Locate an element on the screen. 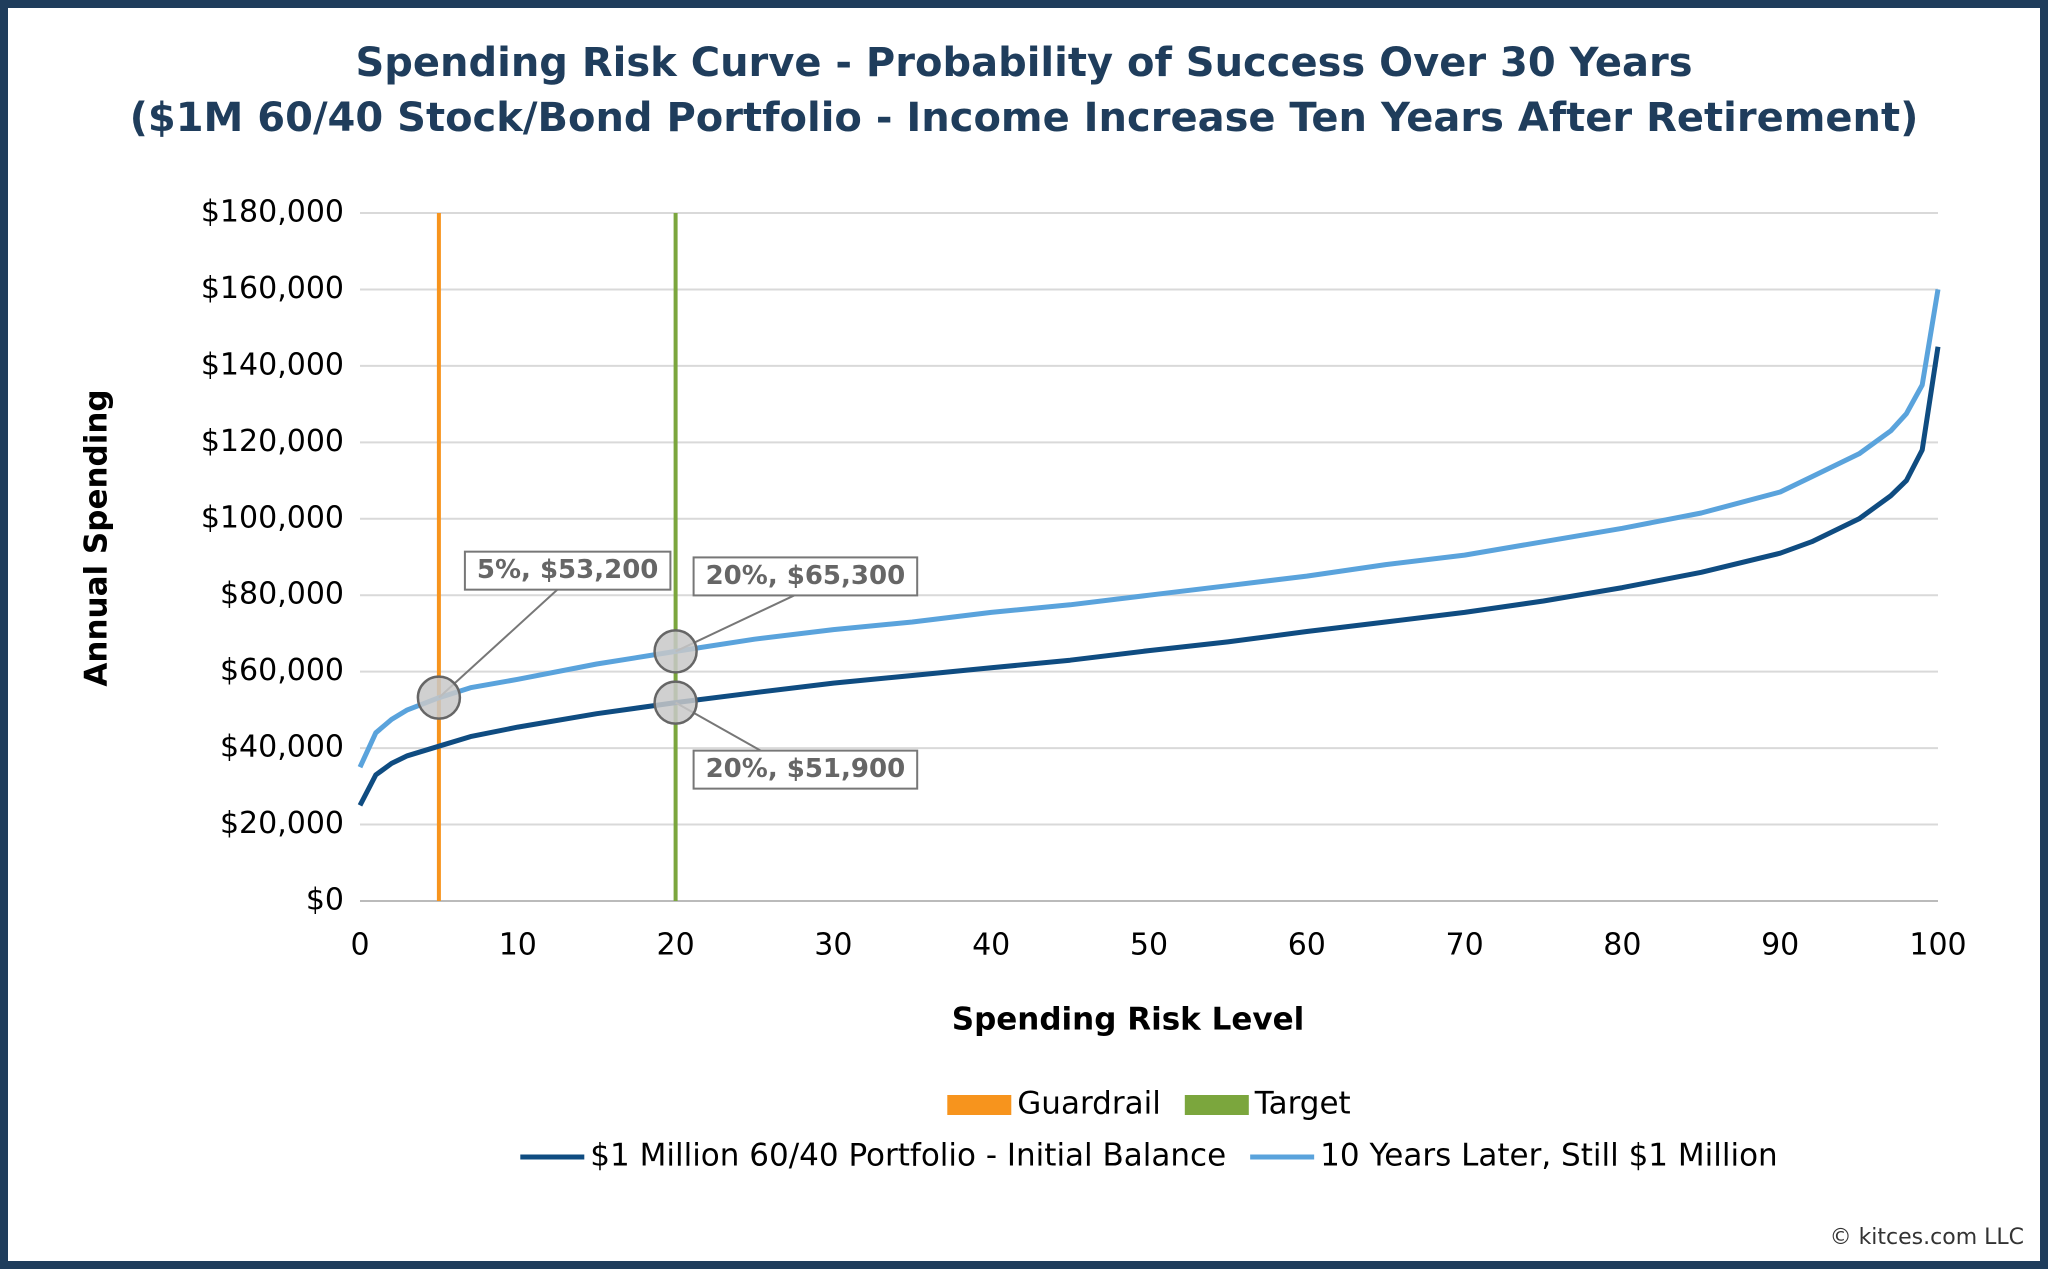 Image resolution: width=2048 pixels, height=1269 pixels. source: © kitces.com LLC is located at coordinates (1927, 1237).